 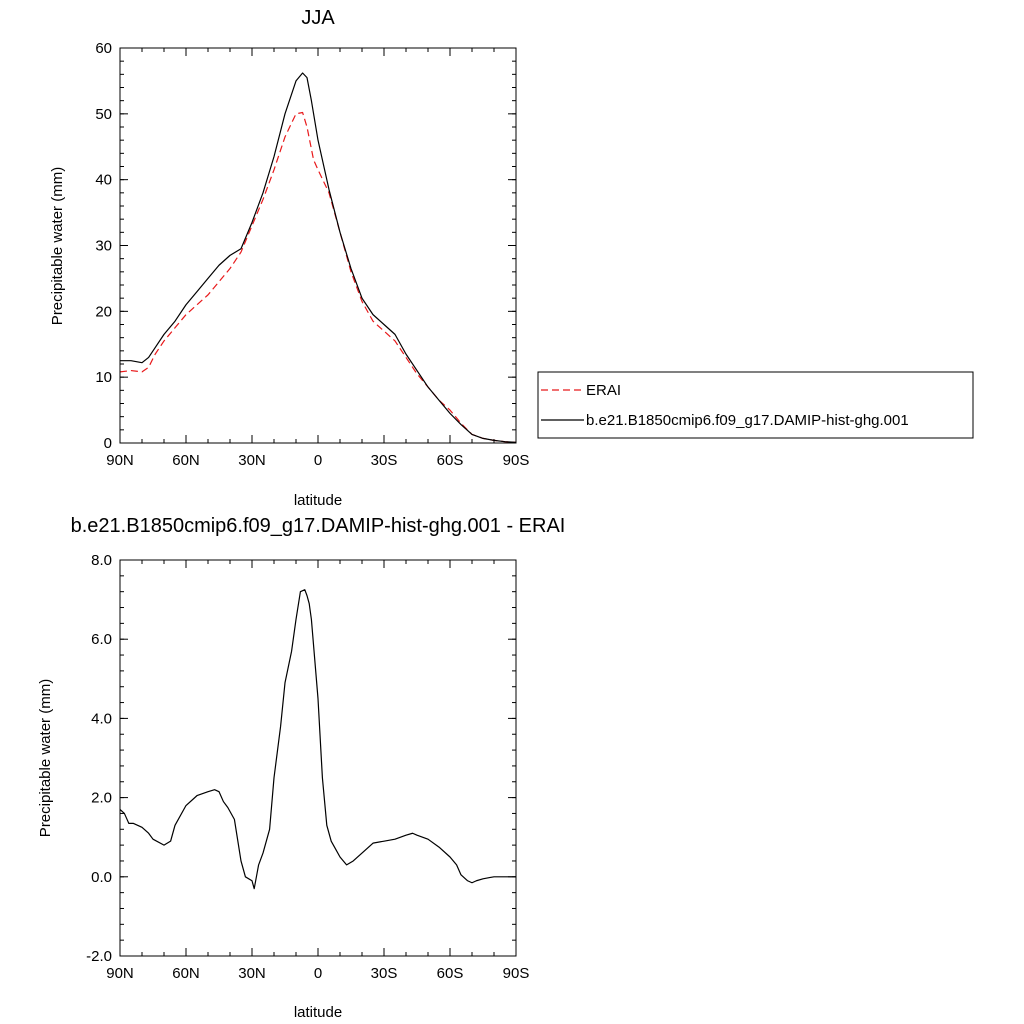 I want to click on top-x-tick-label: 60S, so click(x=450, y=460).